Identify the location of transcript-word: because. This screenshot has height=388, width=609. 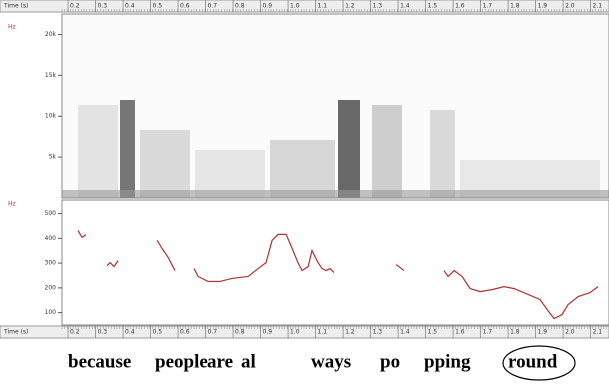
(99, 361).